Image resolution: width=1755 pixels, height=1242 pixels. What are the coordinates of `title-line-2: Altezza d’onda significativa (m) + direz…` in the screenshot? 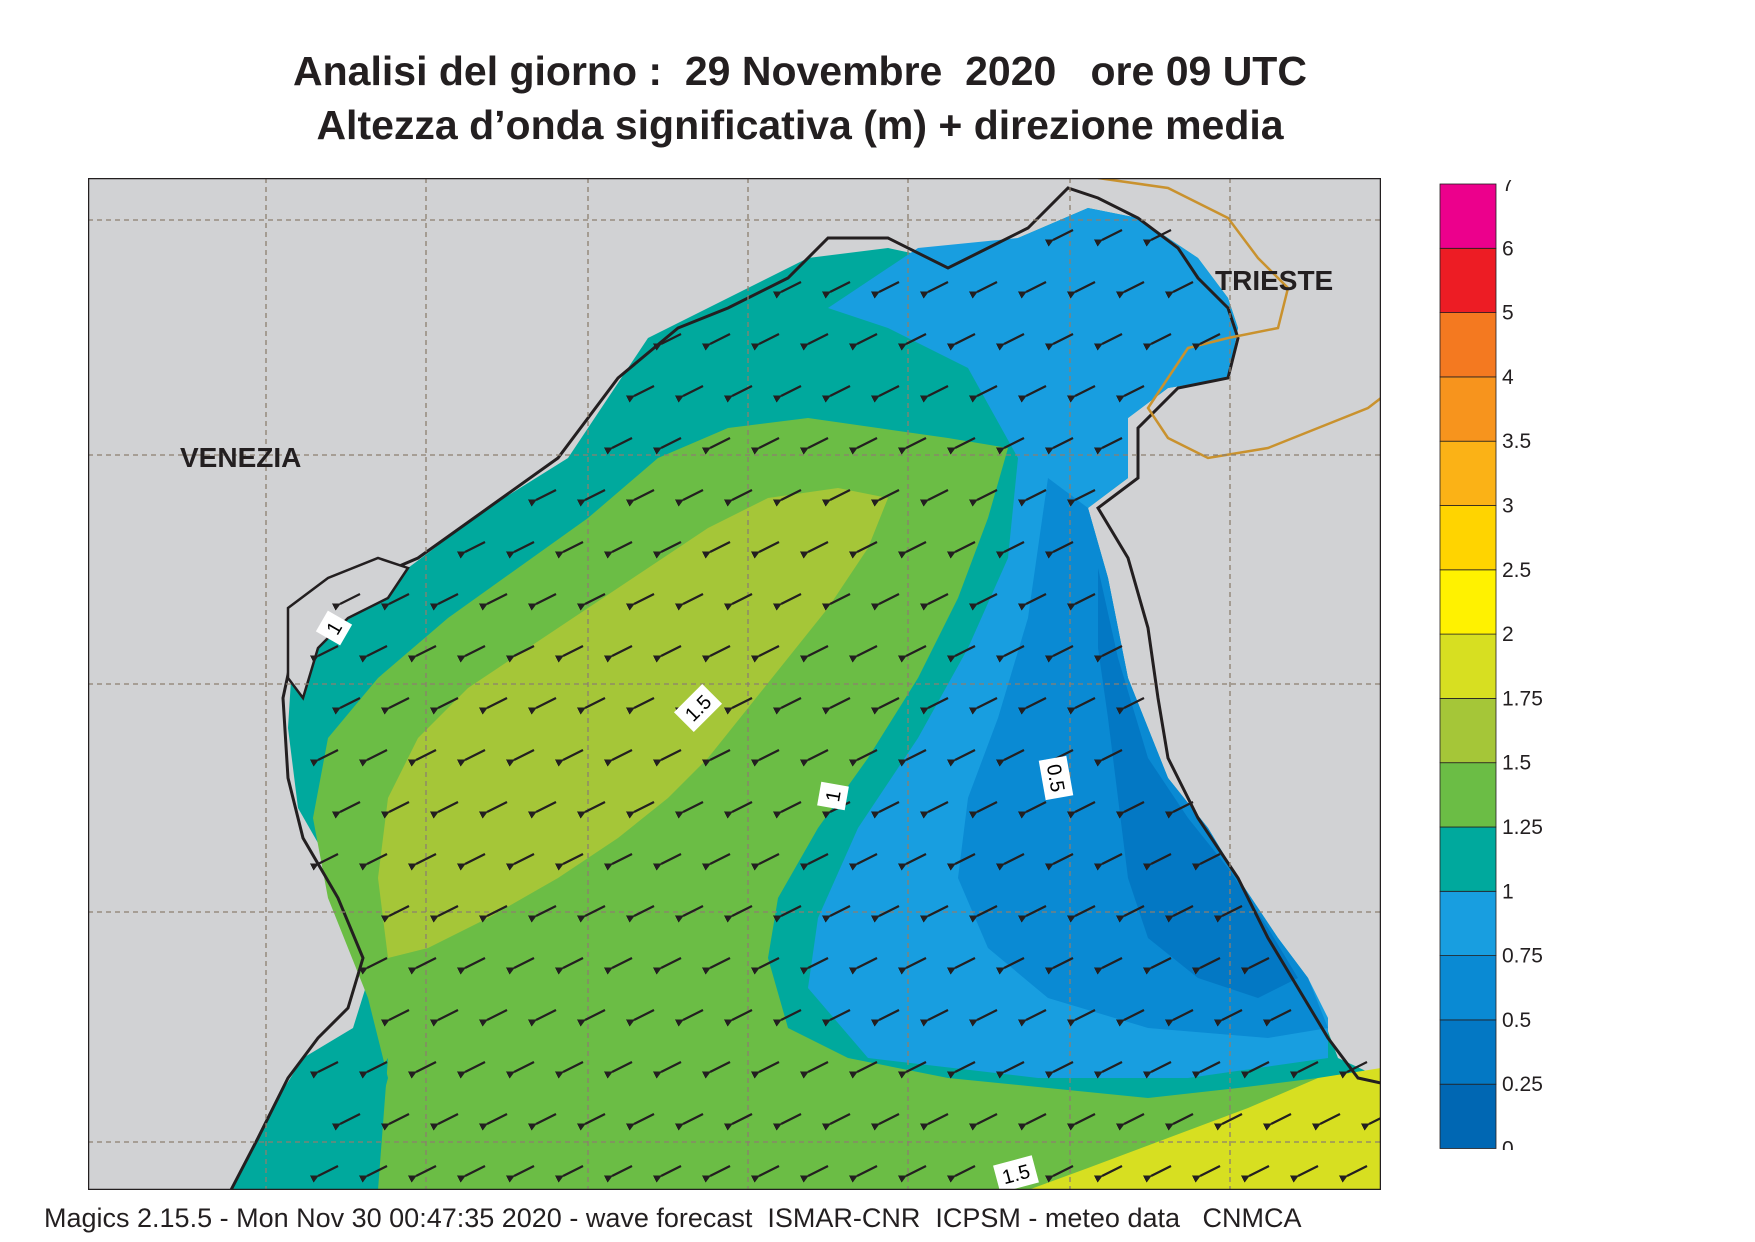 It's located at (800, 125).